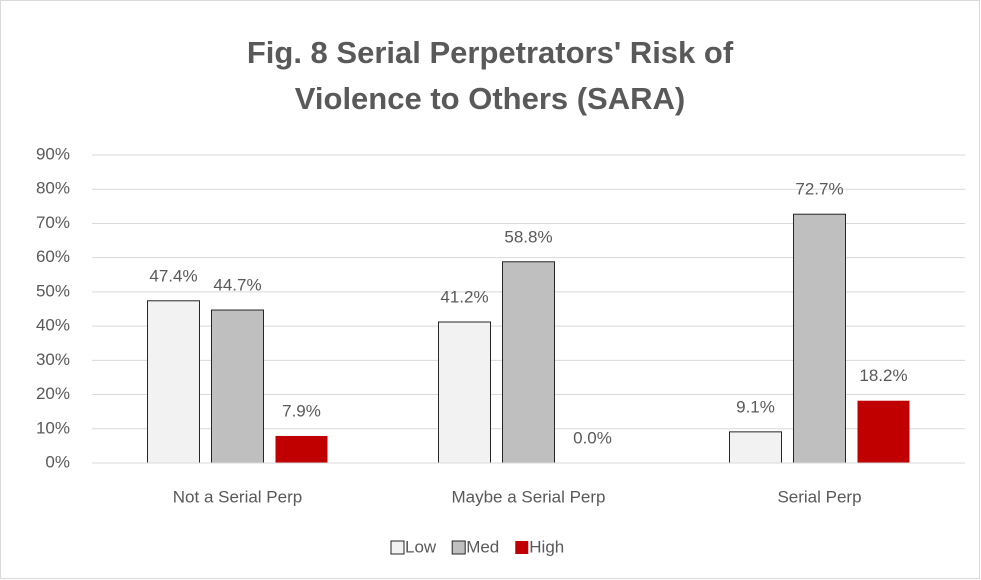 The image size is (981, 580). Describe the element at coordinates (53, 188) in the screenshot. I see `y-tick-label: 80%` at that location.